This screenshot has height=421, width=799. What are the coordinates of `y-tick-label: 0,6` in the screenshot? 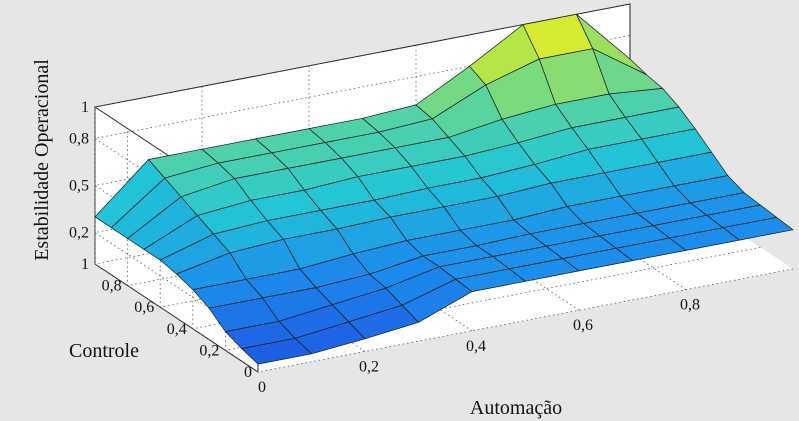 It's located at (144, 307).